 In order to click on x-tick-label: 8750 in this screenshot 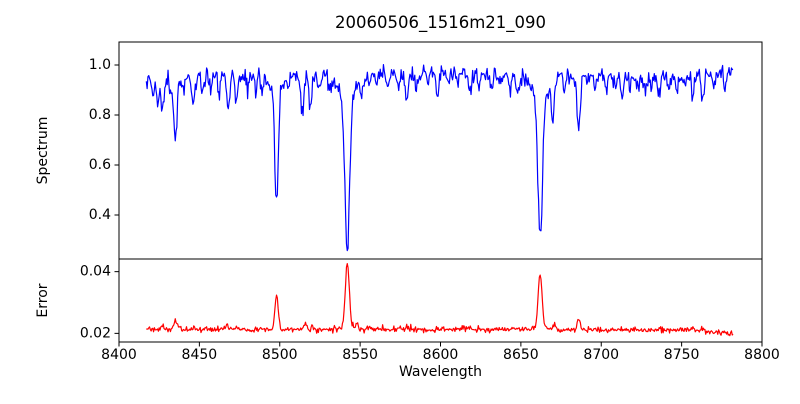, I will do `click(682, 355)`.